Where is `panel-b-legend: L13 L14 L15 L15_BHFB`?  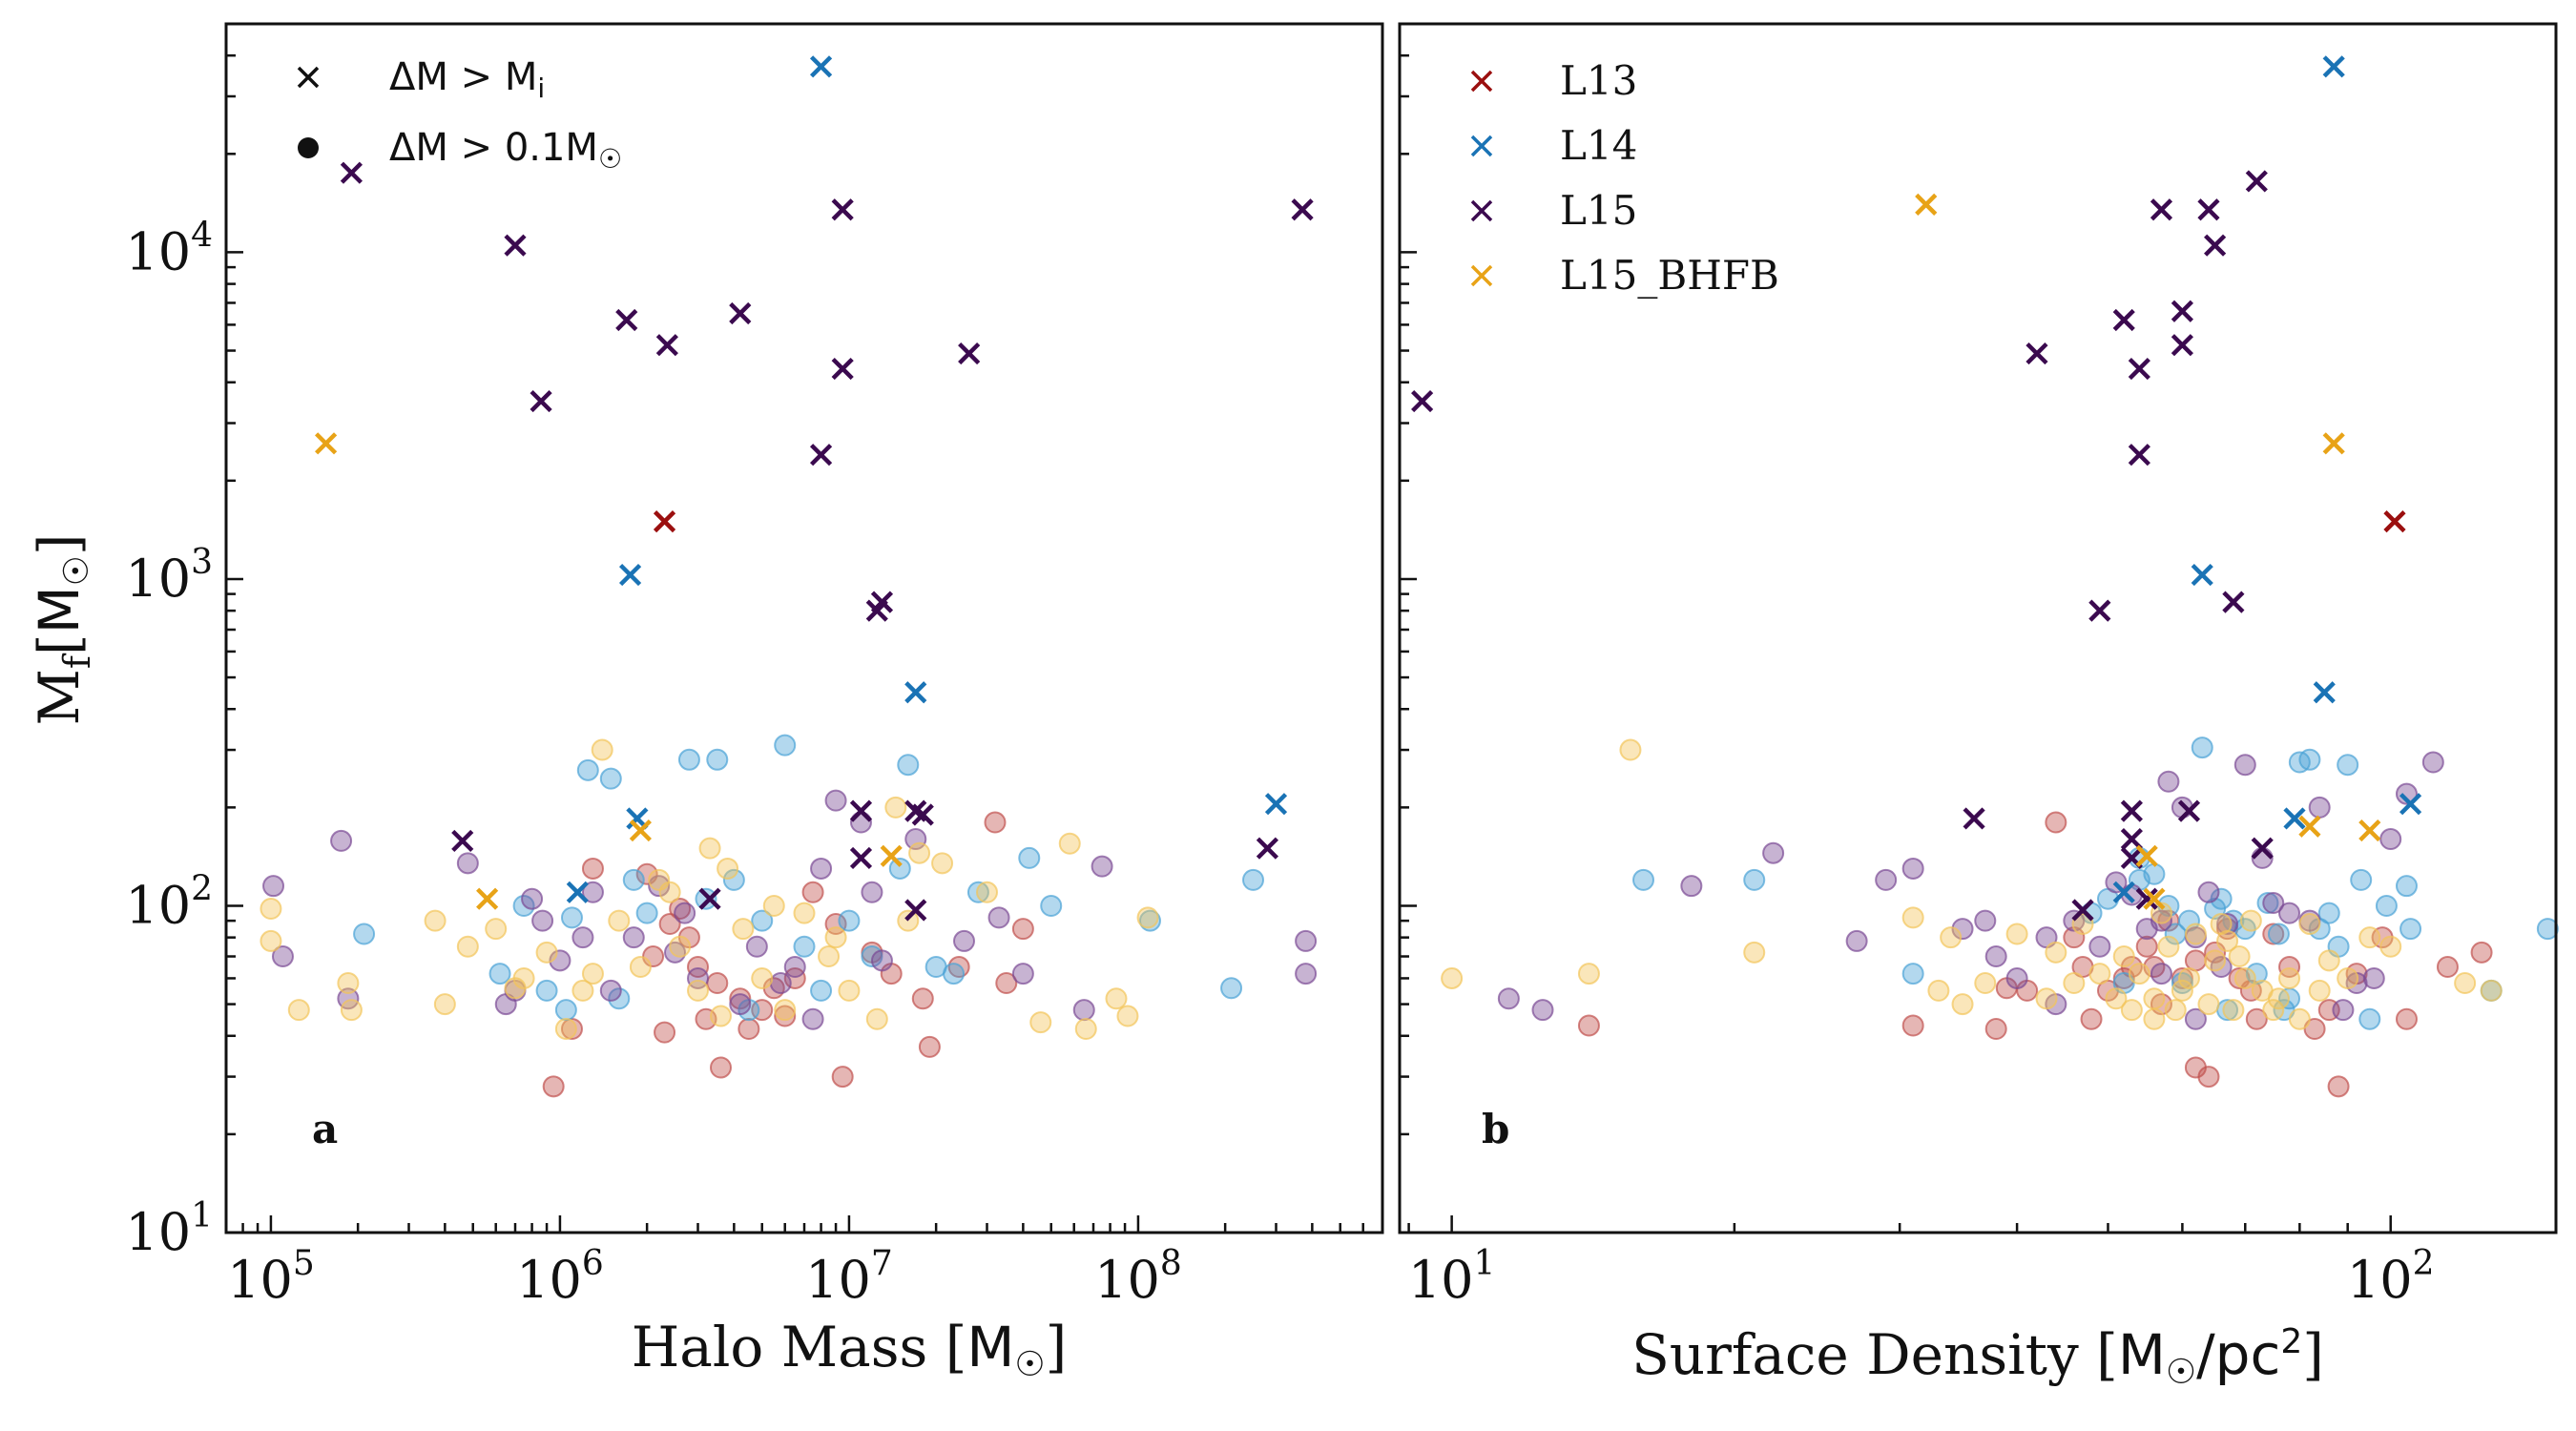
panel-b-legend: L13 L14 L15 L15_BHFB is located at coordinates (1624, 178).